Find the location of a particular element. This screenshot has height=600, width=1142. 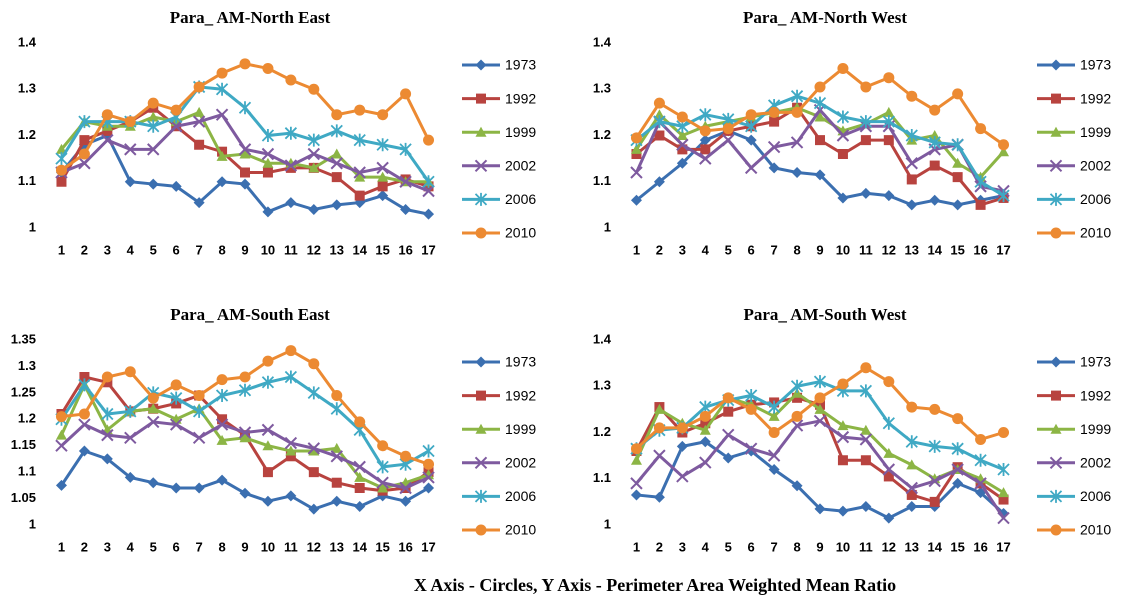

y-tick-label: 1.3 is located at coordinates (27, 365).